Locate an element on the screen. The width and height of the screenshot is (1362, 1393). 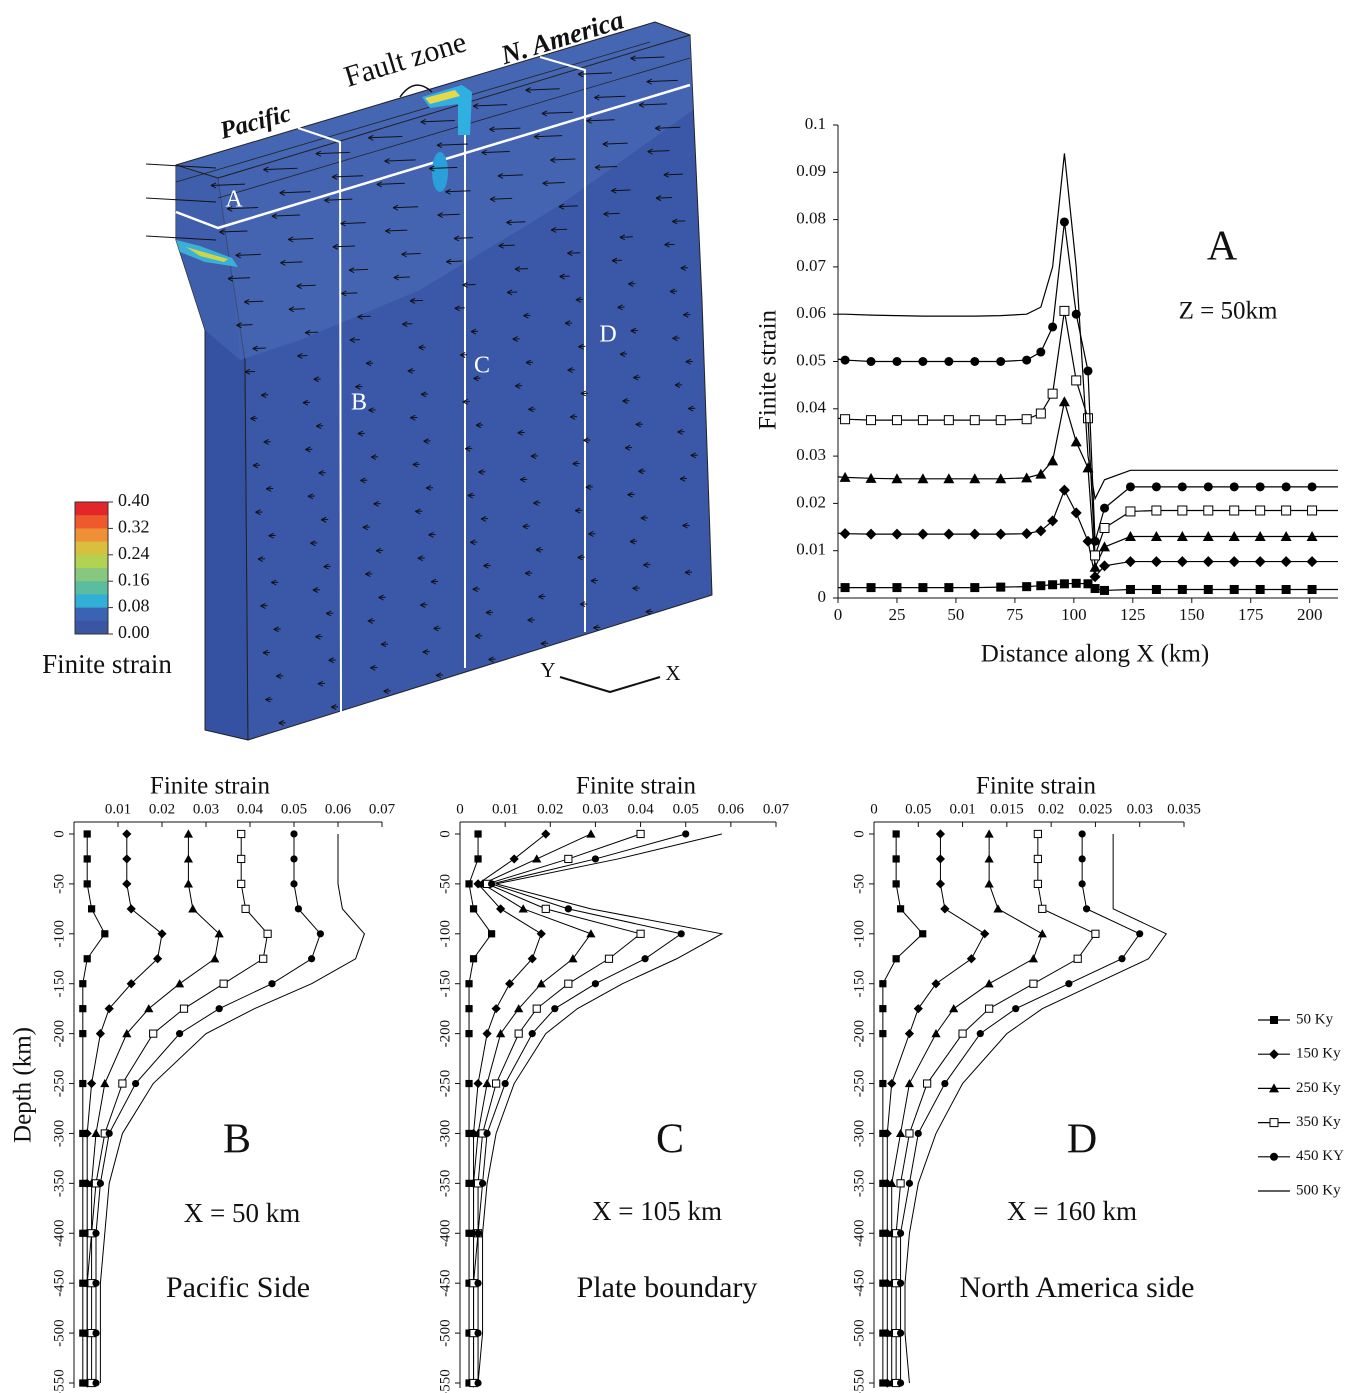
x-tick-label: 100 is located at coordinates (1074, 614).